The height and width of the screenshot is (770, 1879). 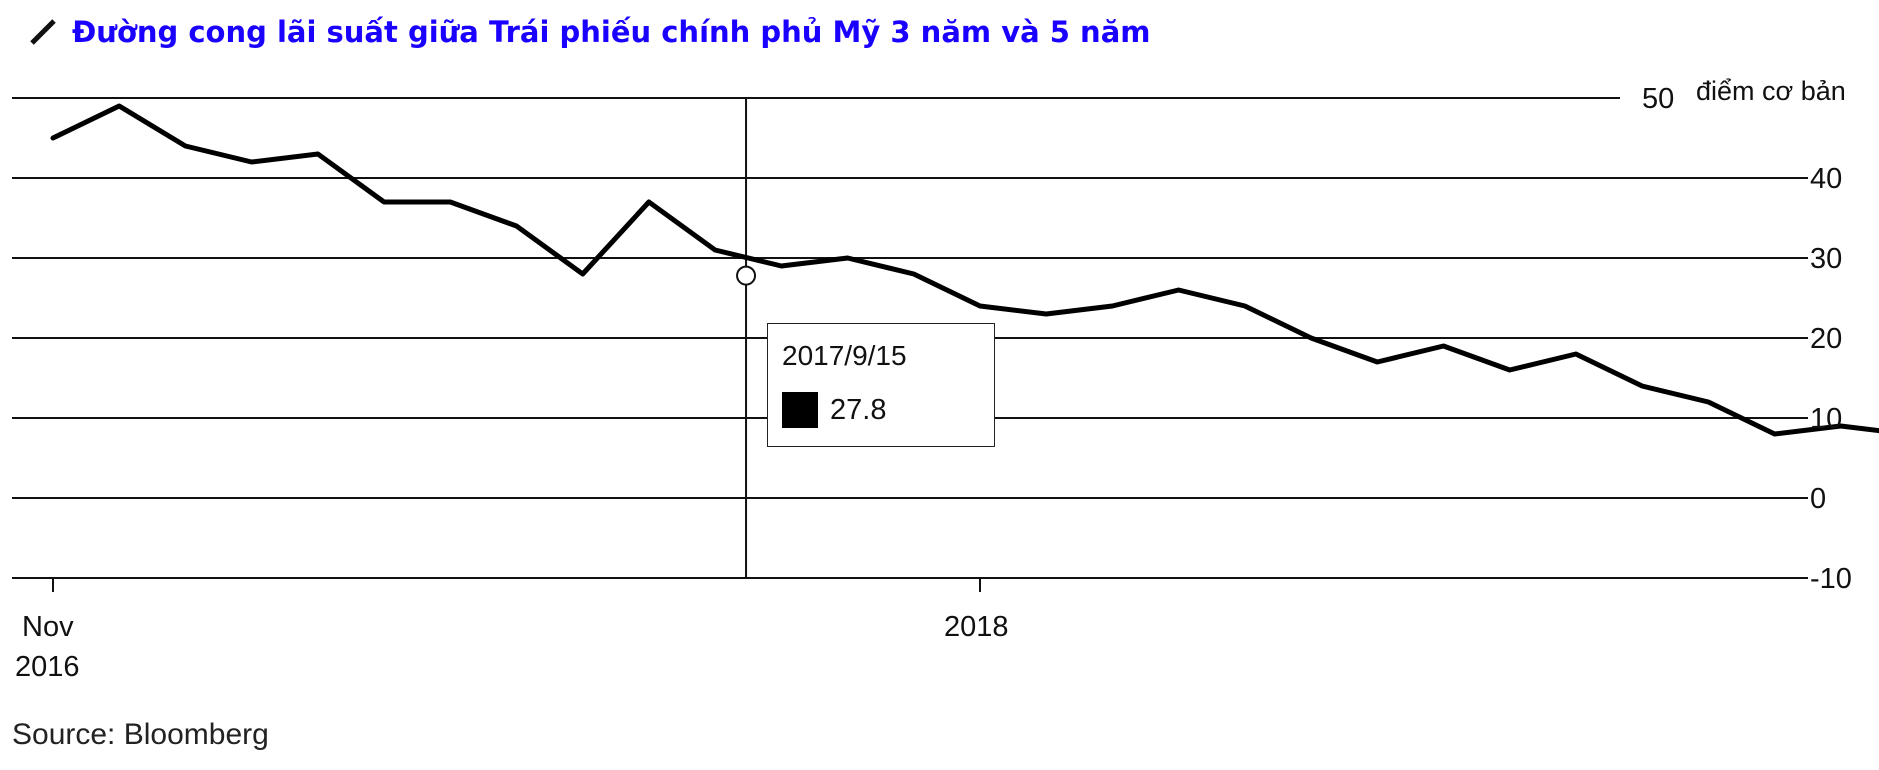 What do you see at coordinates (1771, 91) in the screenshot?
I see `y-unit-label: điểm cơ bản` at bounding box center [1771, 91].